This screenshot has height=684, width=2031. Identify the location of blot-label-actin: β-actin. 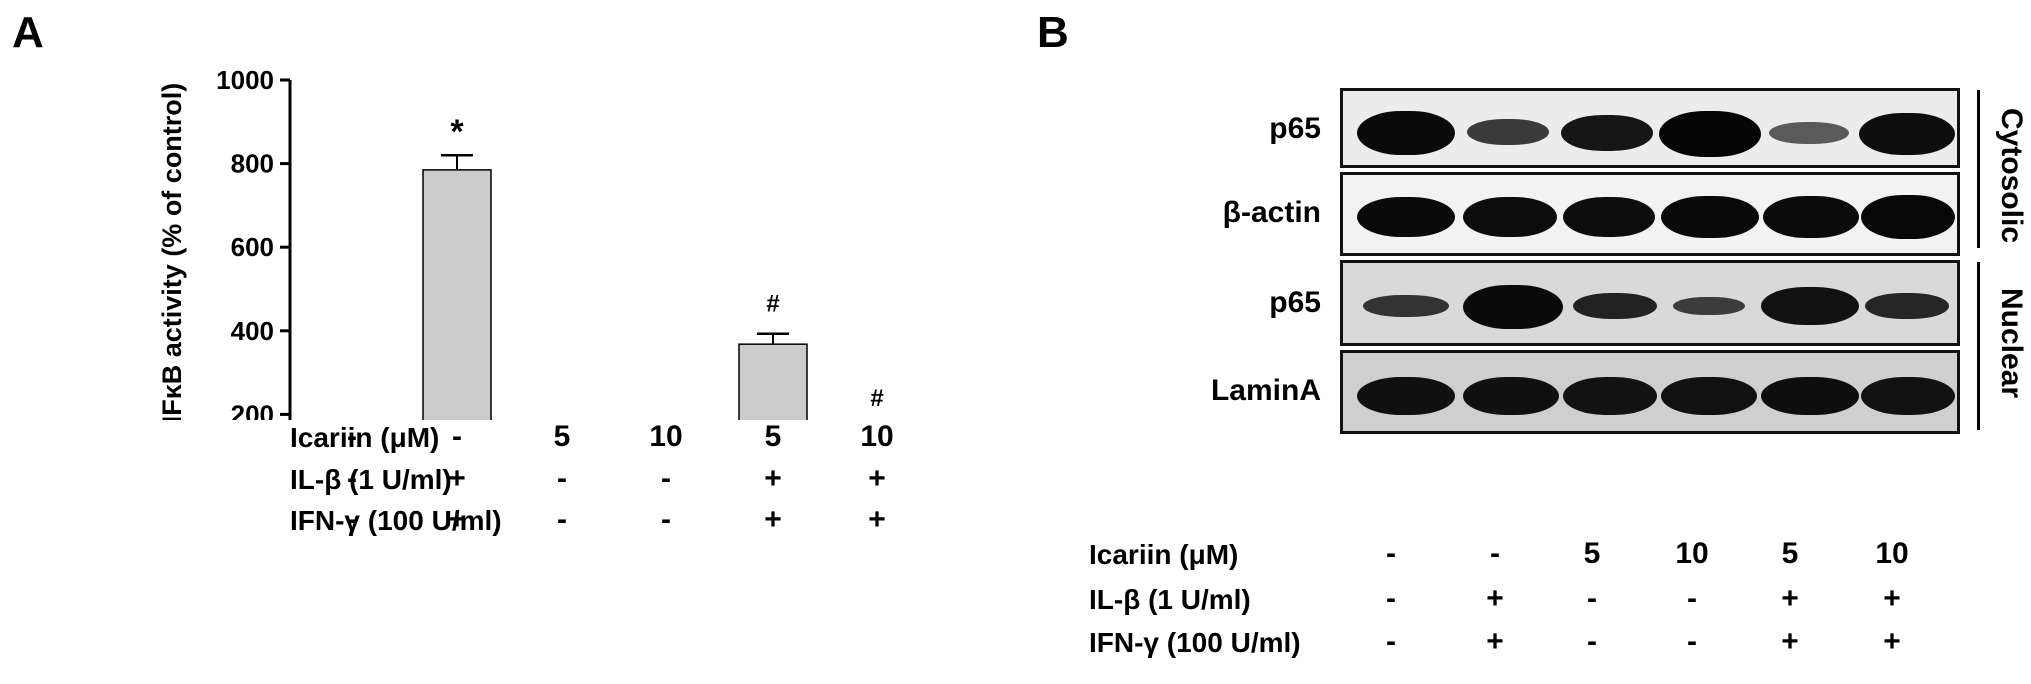
(1271, 212).